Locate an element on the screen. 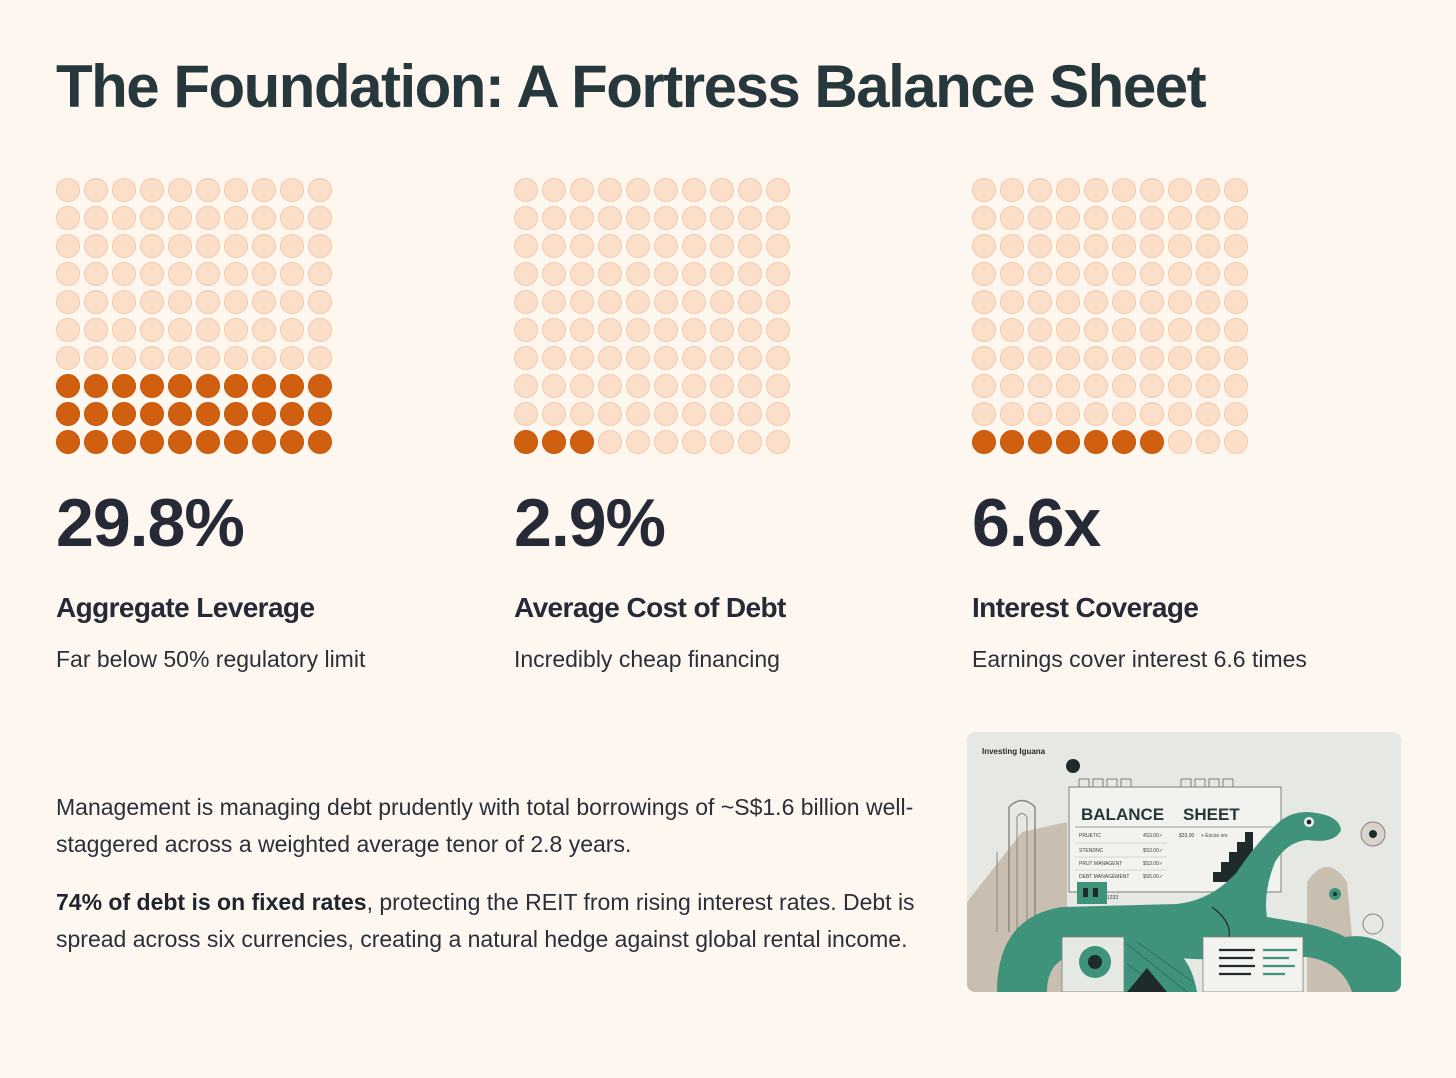 The image size is (1456, 1078). row-label: PRUETIC is located at coordinates (1090, 836).